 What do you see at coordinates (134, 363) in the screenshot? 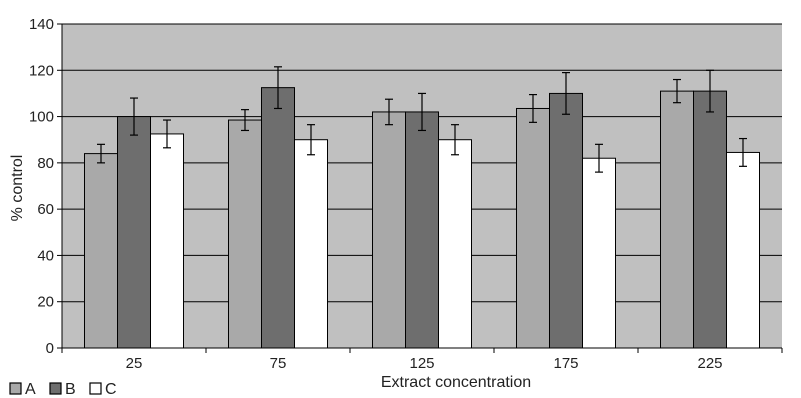
I see `x-tick-label: 25` at bounding box center [134, 363].